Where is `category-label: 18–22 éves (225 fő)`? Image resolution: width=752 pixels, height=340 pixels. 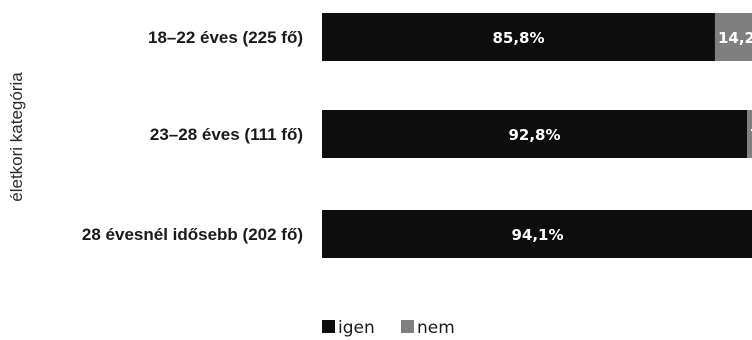 category-label: 18–22 éves (225 fő) is located at coordinates (225, 37).